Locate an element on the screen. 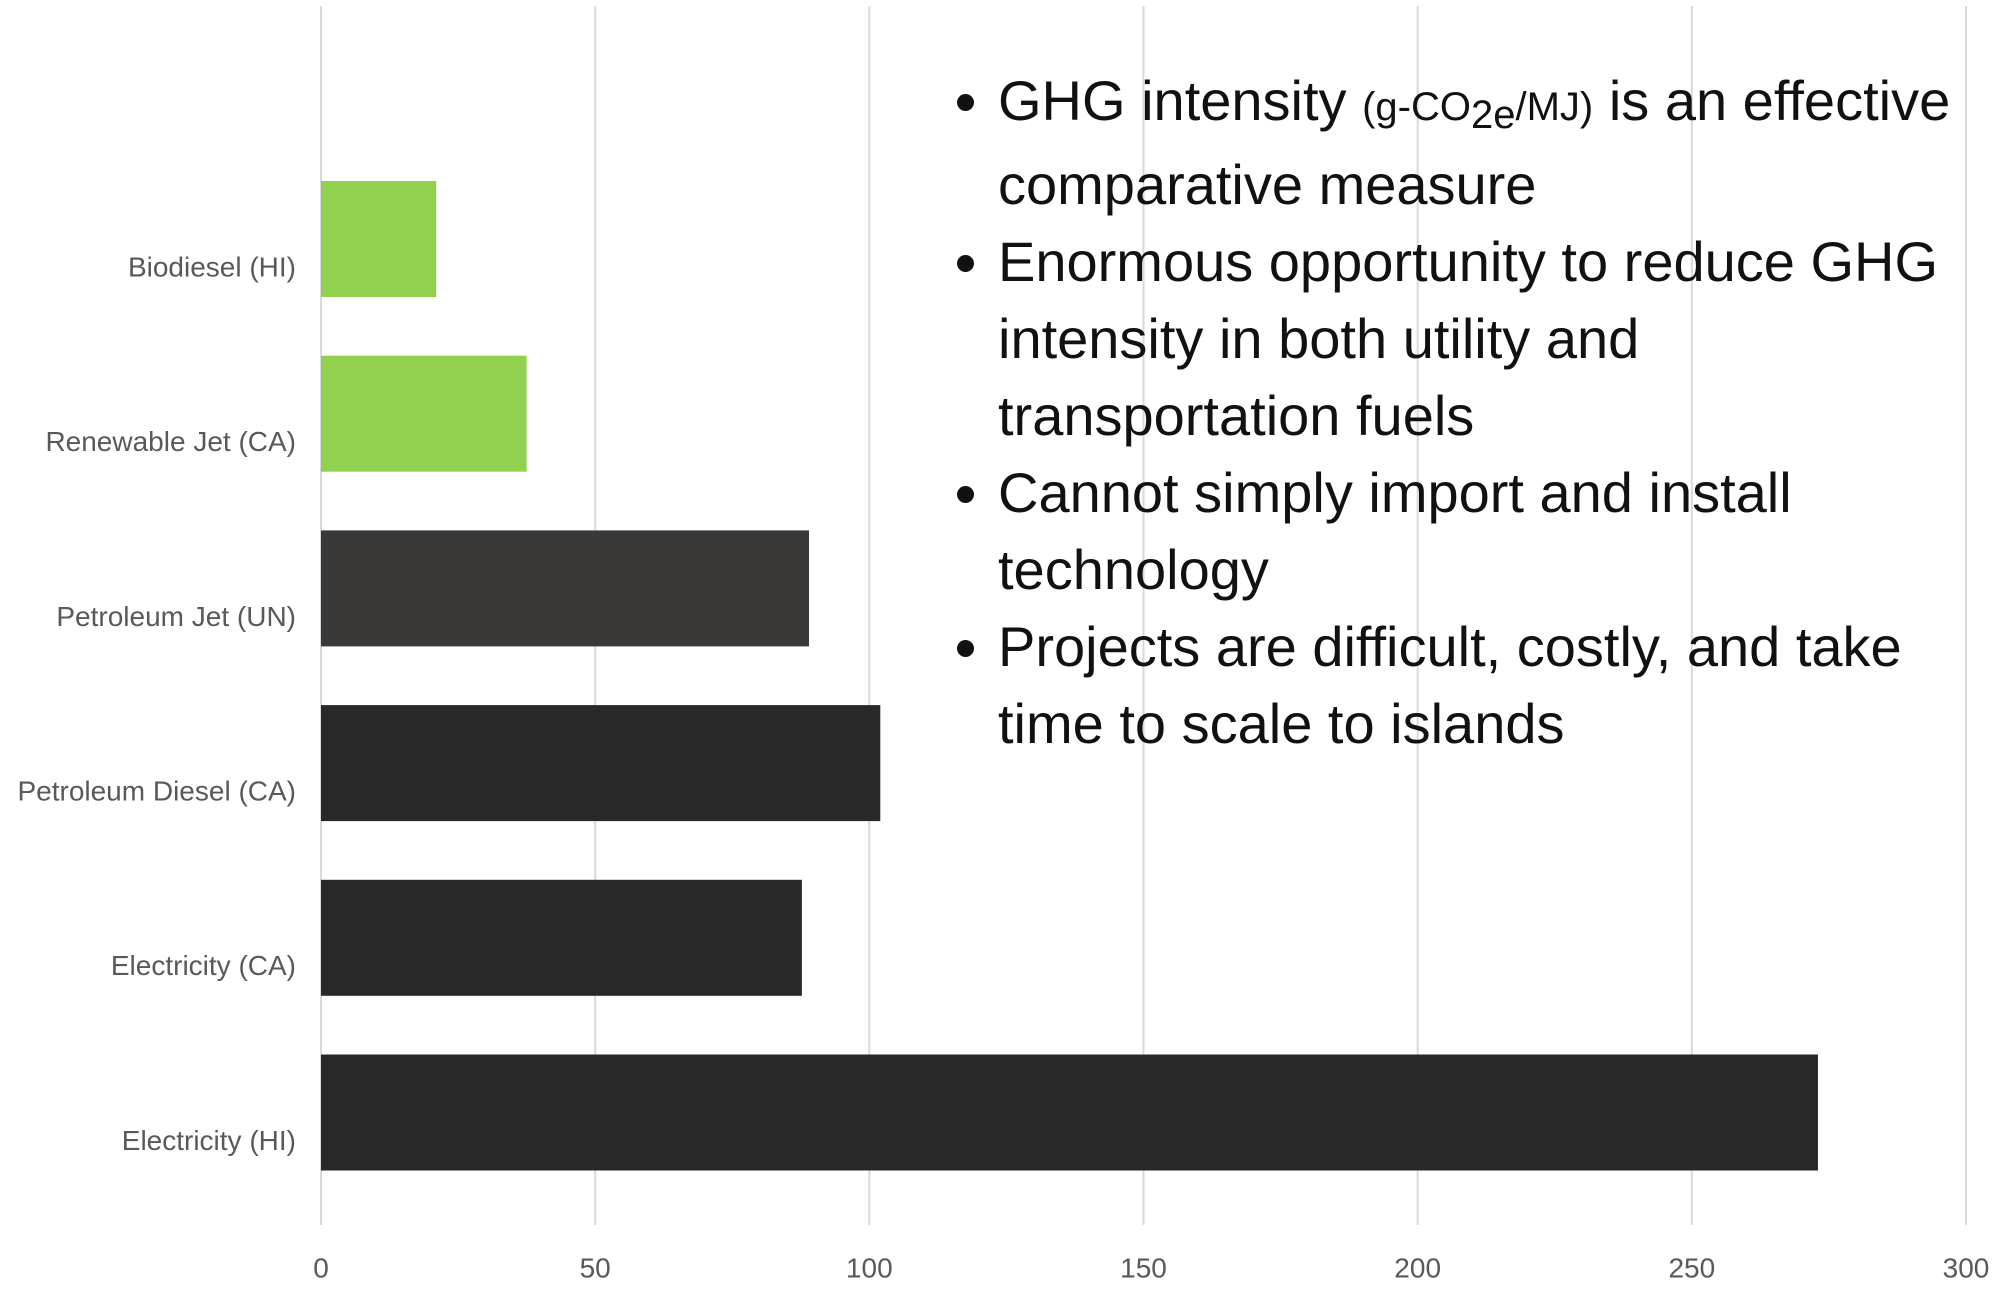  x-tick-label: 200 is located at coordinates (1417, 1267).